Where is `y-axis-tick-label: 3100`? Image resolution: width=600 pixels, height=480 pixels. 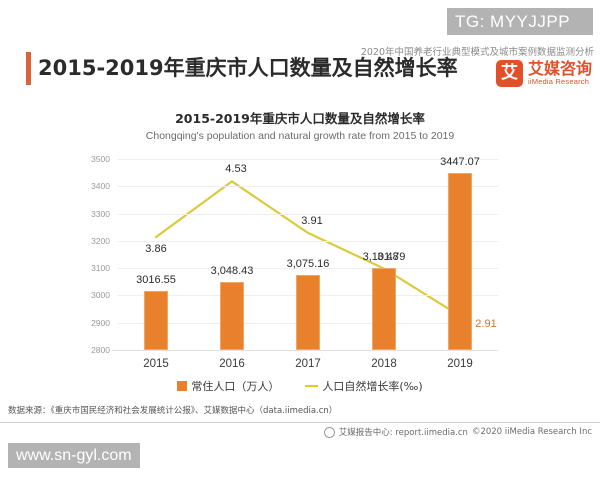
y-axis-tick-label: 3100 is located at coordinates (100, 268).